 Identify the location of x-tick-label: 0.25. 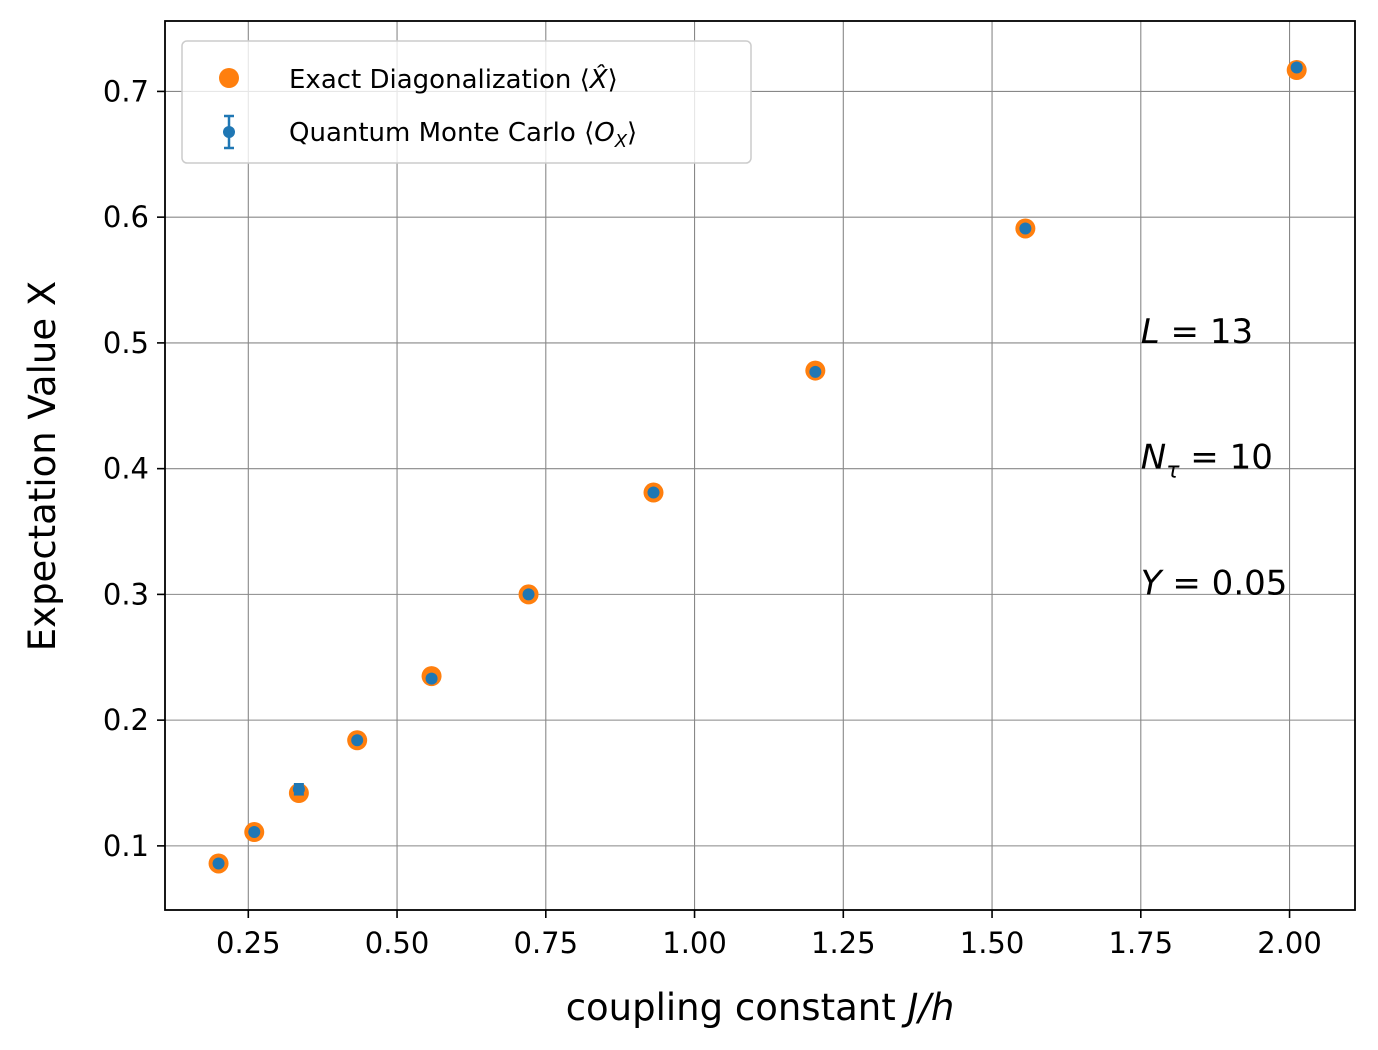
(248, 943).